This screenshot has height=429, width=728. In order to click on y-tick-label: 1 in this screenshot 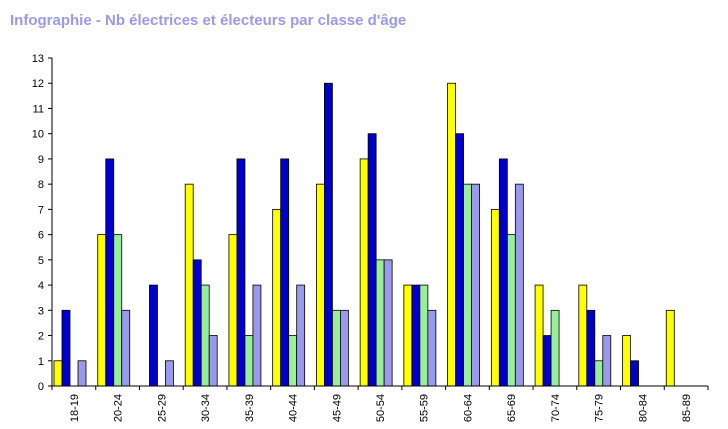, I will do `click(41, 362)`.